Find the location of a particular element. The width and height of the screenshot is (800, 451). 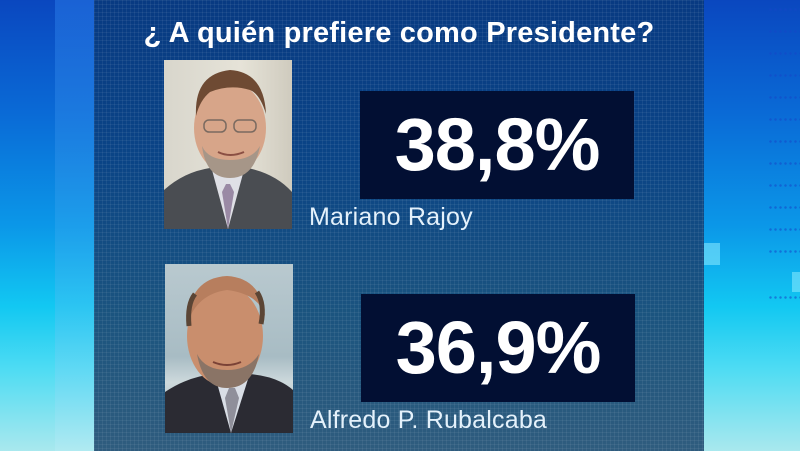

background-left-band is located at coordinates (75, 225).